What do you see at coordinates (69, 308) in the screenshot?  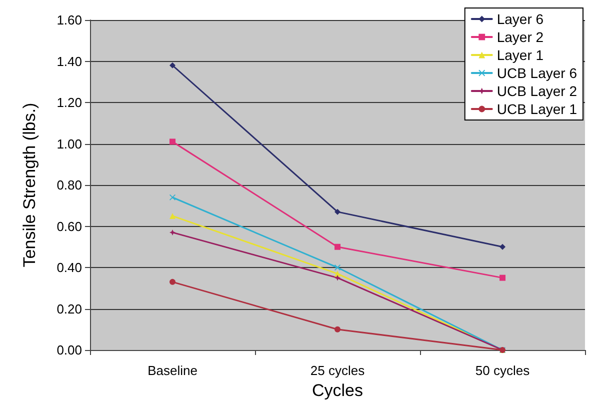 I see `y-tick-label: 0.20` at bounding box center [69, 308].